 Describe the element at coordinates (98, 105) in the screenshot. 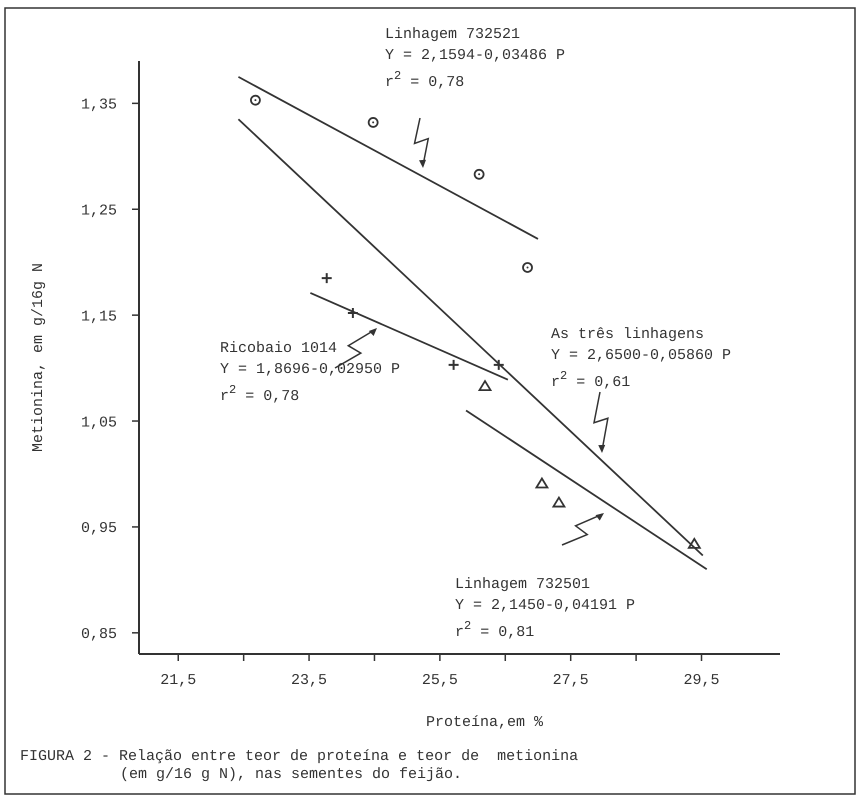

I see `y-tick-label: 1,35` at that location.